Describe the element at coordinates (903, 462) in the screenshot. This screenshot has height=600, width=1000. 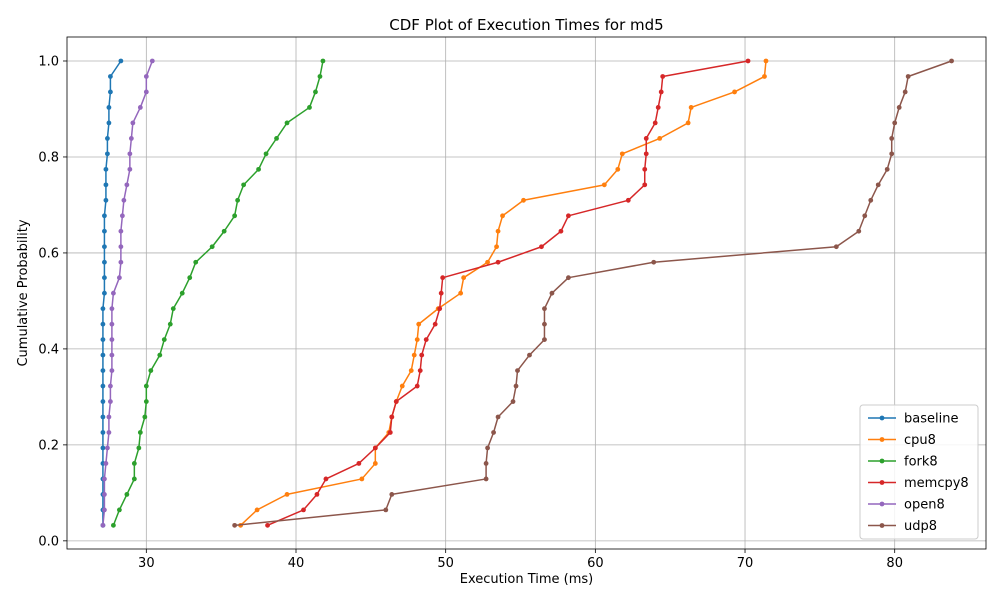
I see `legend-item-fork8: fork8` at that location.